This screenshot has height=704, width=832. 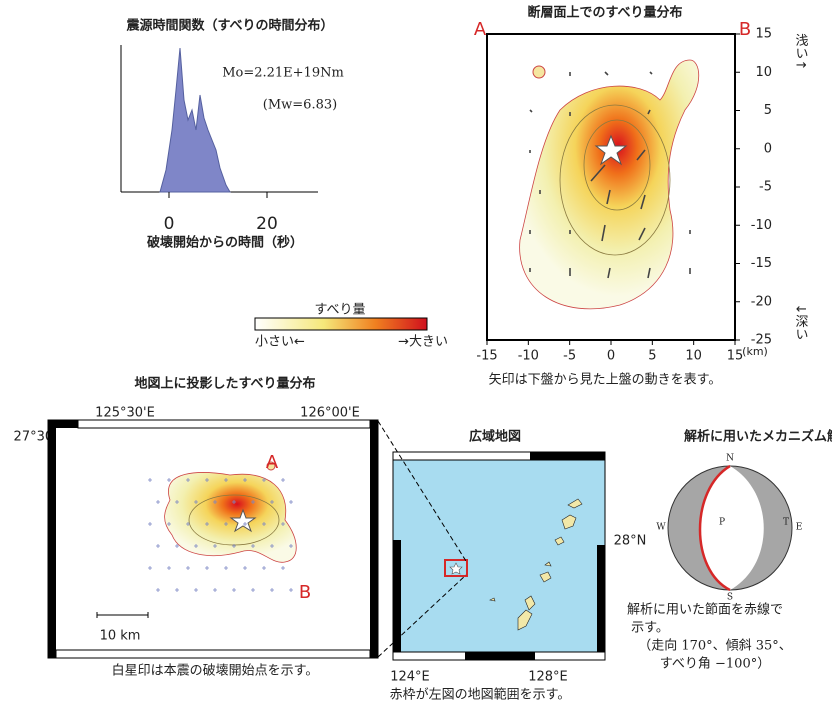 What do you see at coordinates (605, 380) in the screenshot?
I see `fault-caption: 矢印は下盤から見た上盤の動きを表す。` at bounding box center [605, 380].